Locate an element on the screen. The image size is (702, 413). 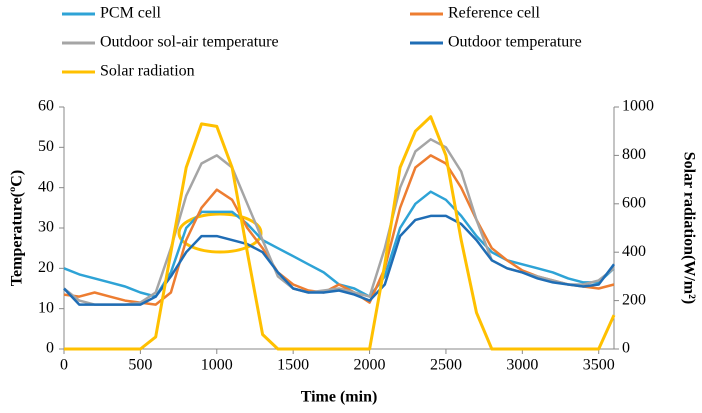
y-tick-label: 10 is located at coordinates (46, 307).